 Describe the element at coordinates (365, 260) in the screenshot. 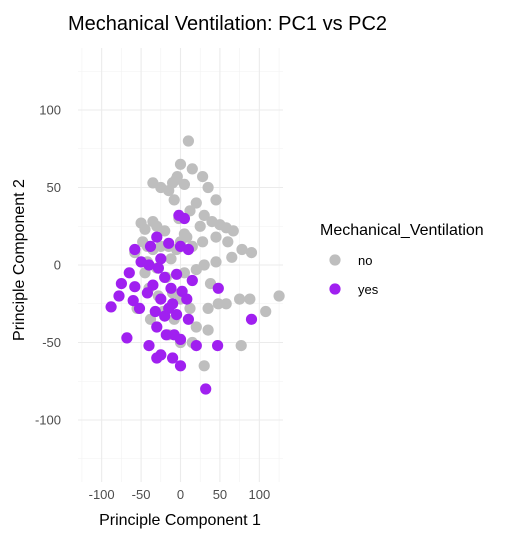

I see `legend-label-no: no` at that location.